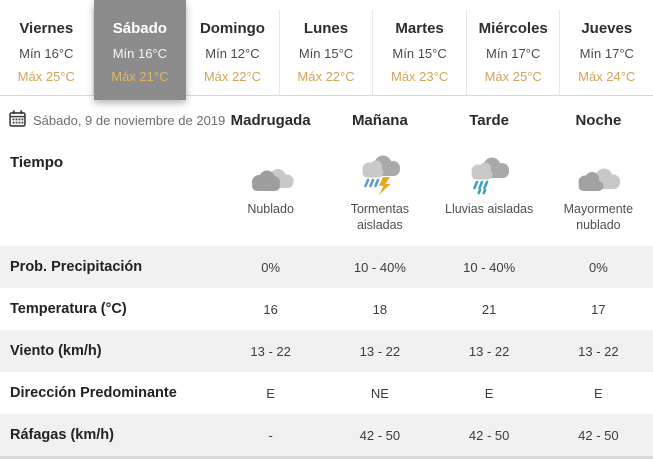  Describe the element at coordinates (380, 175) in the screenshot. I see `thunderstorm-icon` at that location.